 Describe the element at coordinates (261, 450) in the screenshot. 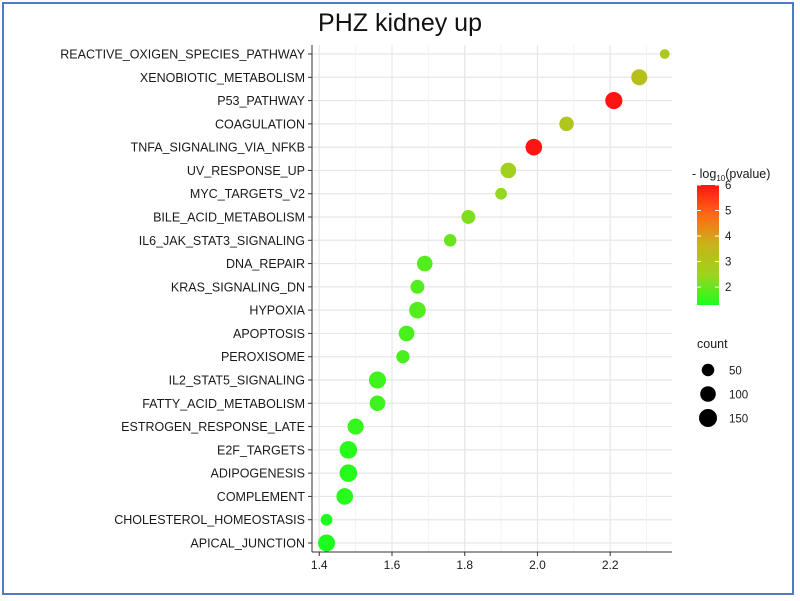

I see `category-label: E2F_TARGETS` at that location.